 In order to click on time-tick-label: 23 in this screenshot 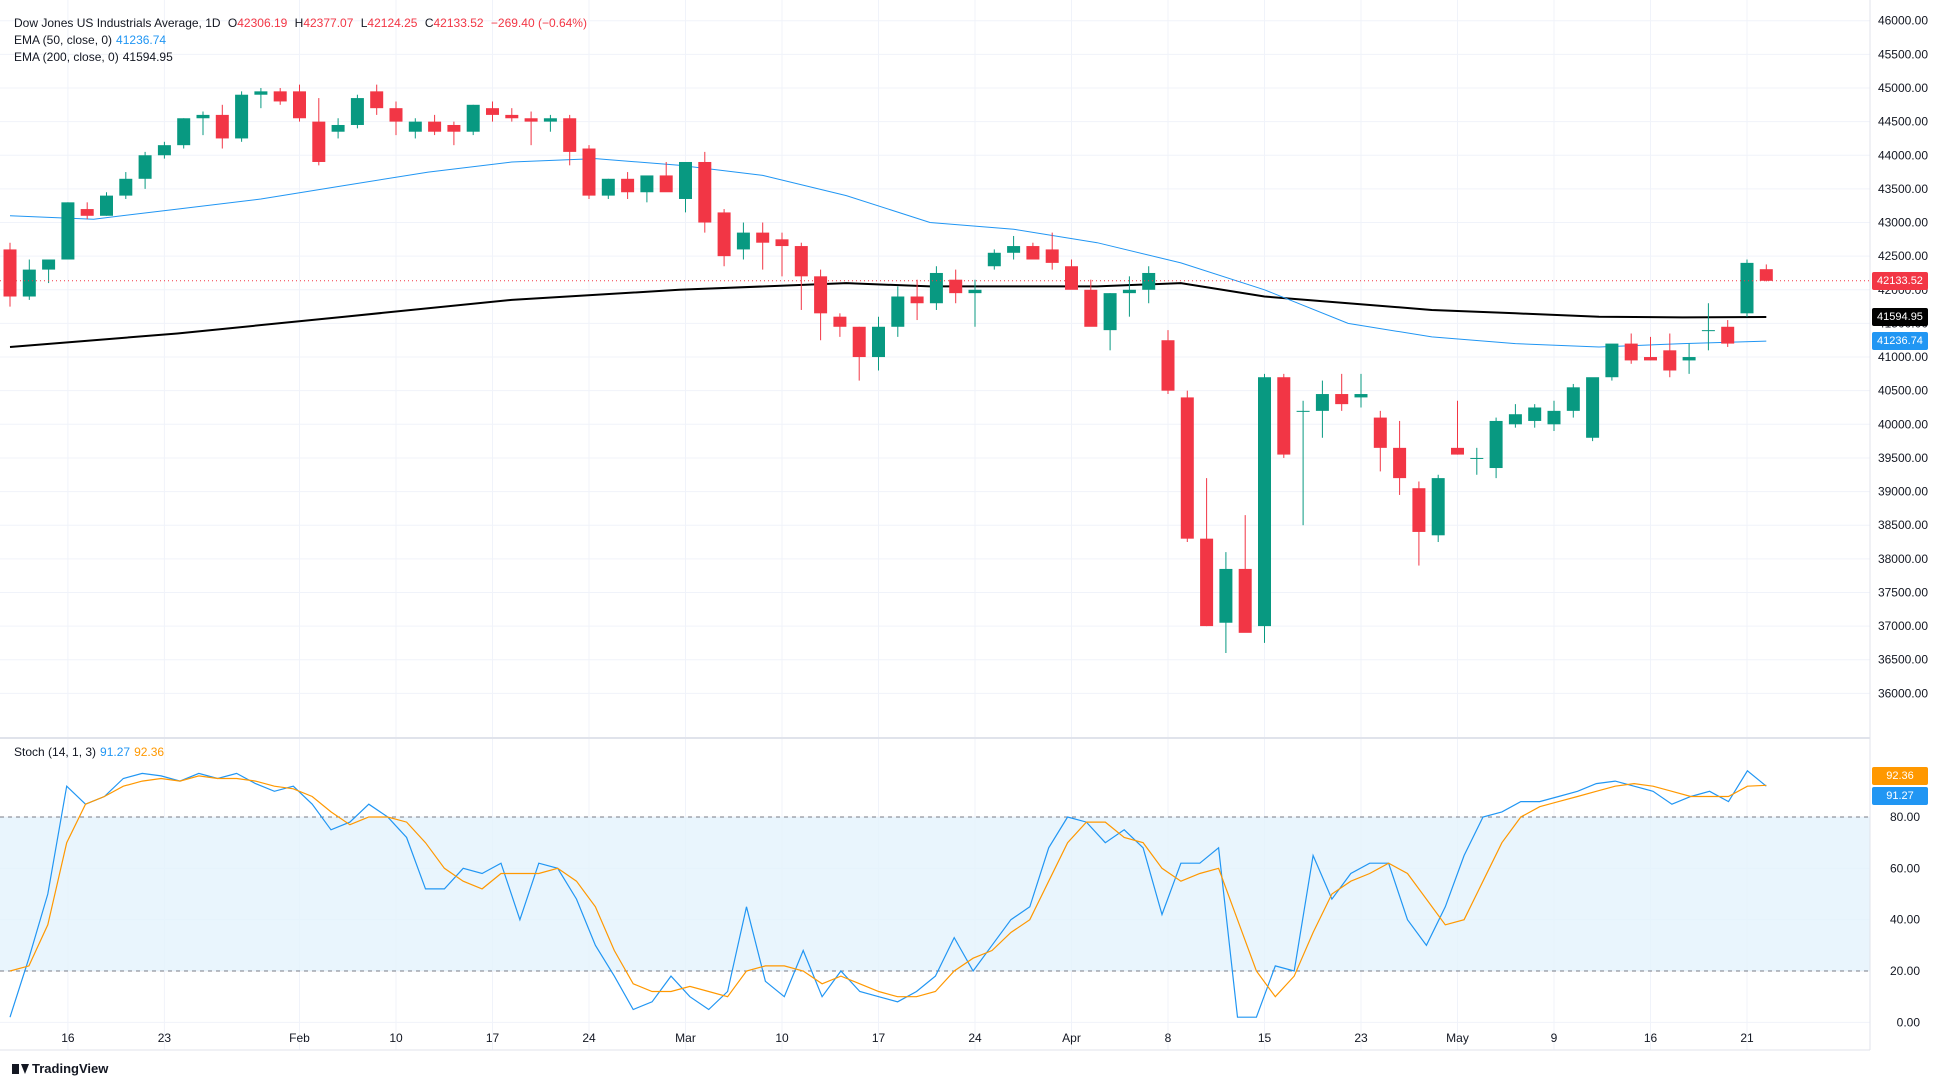, I will do `click(165, 1038)`.